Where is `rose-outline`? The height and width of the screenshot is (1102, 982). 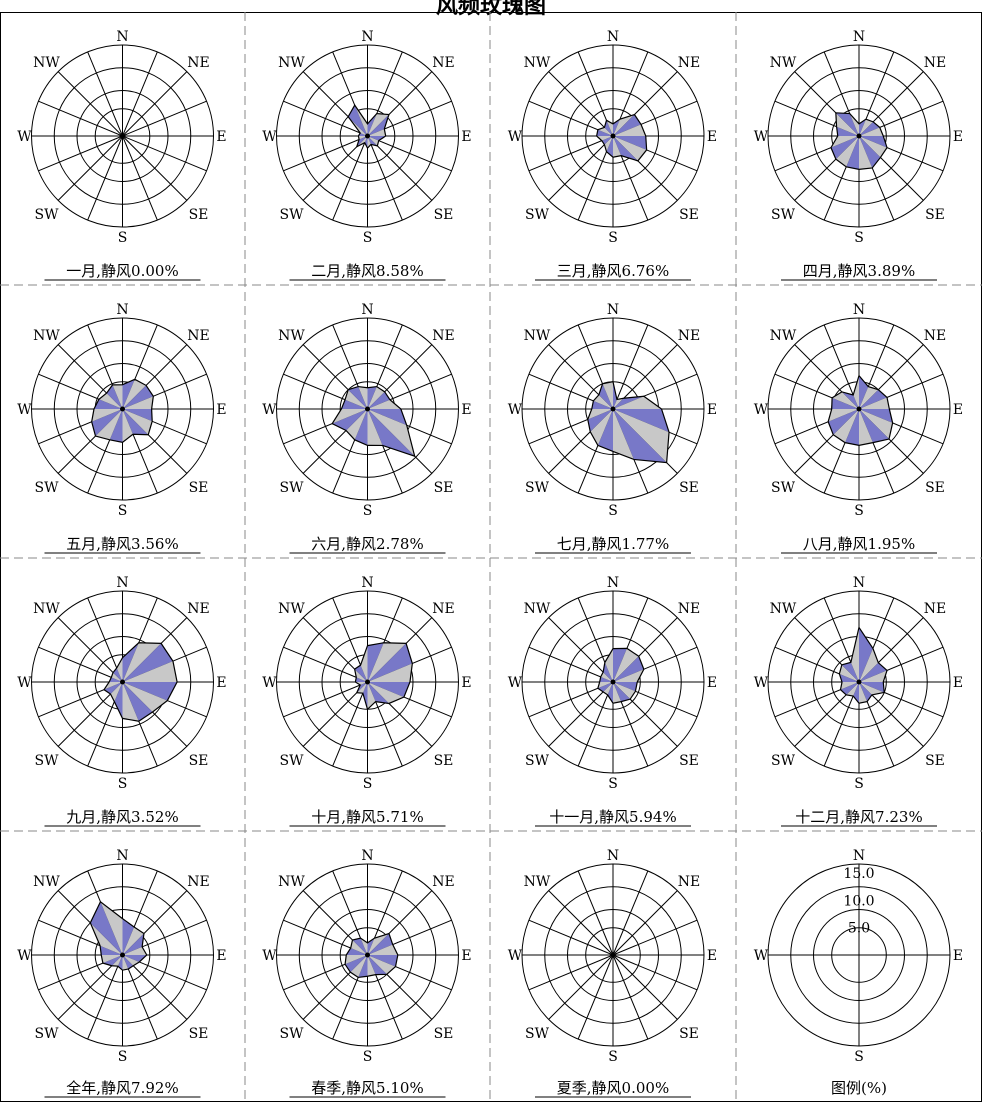
rose-outline is located at coordinates (859, 141).